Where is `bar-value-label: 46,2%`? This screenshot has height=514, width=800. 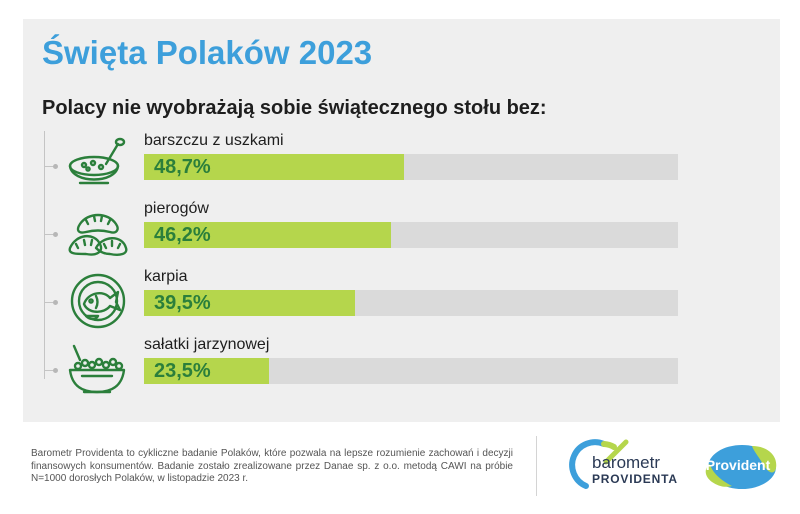 bar-value-label: 46,2% is located at coordinates (182, 235).